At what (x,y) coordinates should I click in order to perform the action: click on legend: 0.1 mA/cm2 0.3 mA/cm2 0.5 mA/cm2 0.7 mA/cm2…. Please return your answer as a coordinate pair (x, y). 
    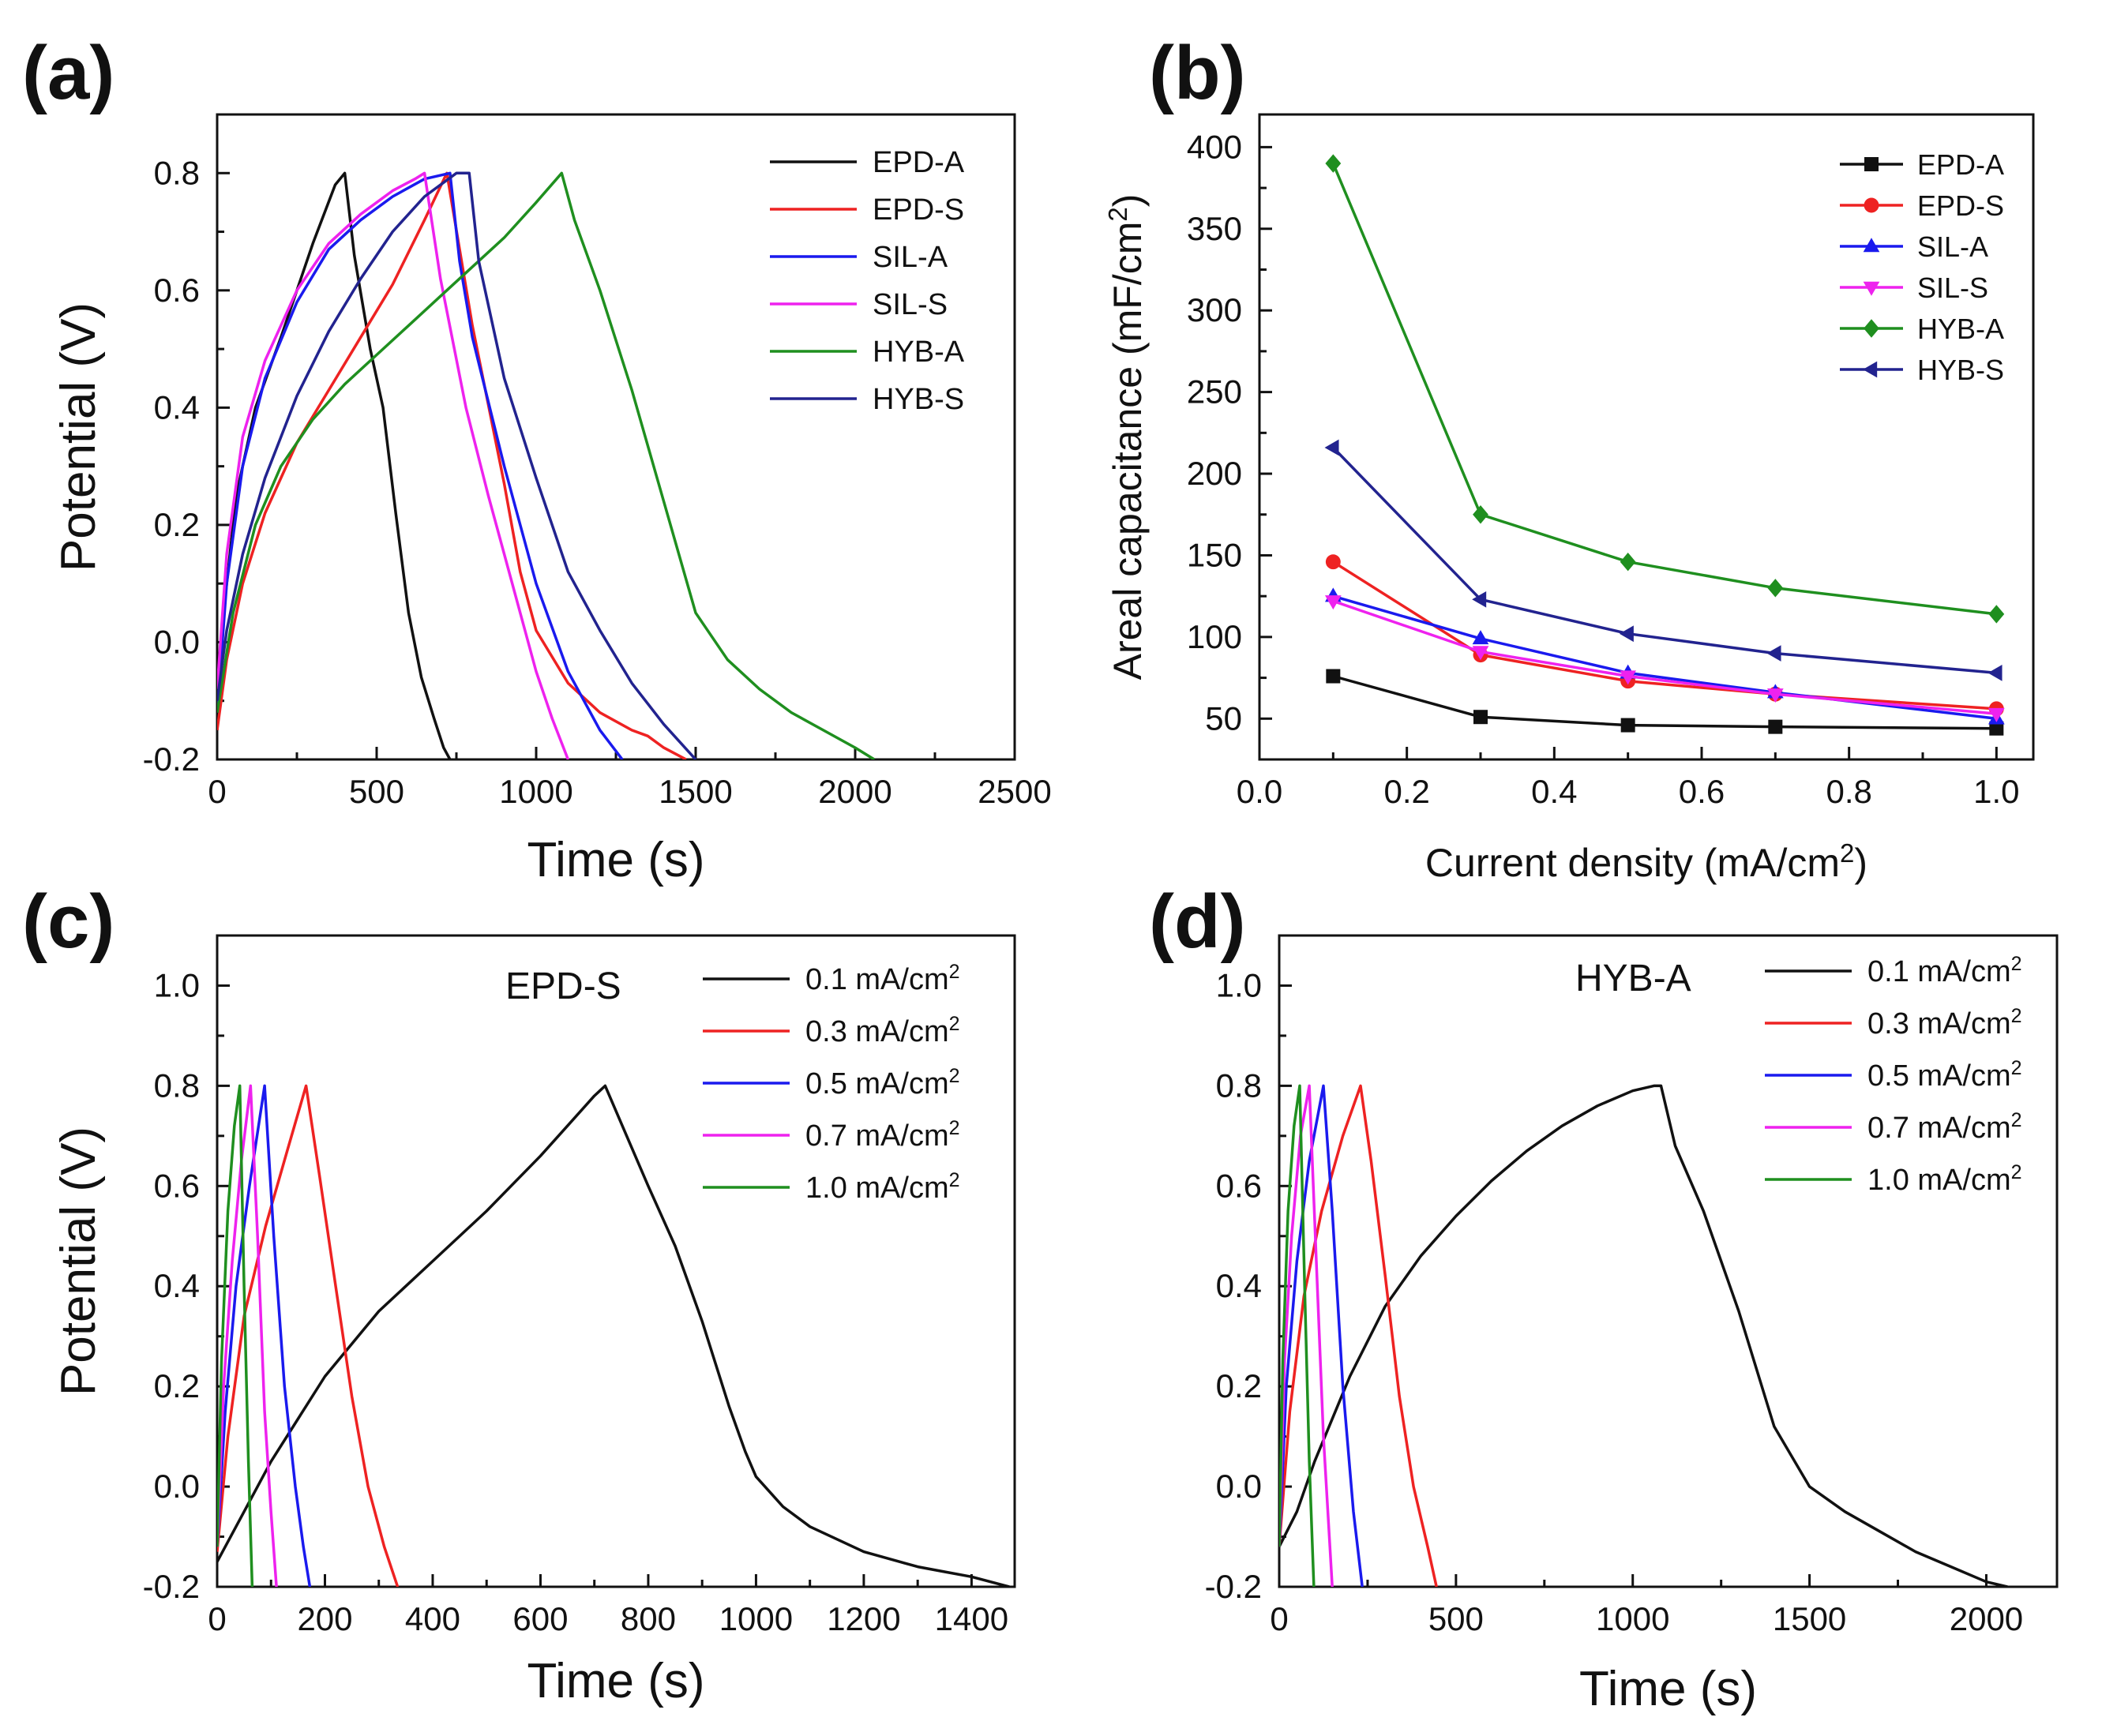
    Looking at the image, I should click on (831, 1083).